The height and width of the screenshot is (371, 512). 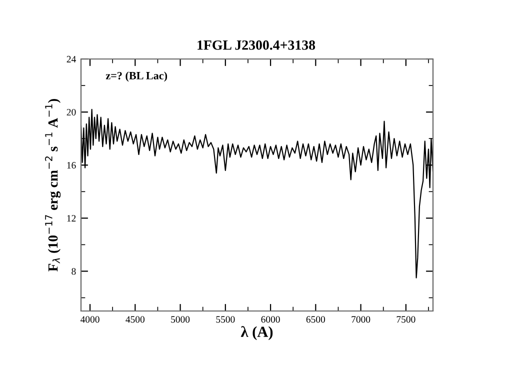 What do you see at coordinates (135, 319) in the screenshot?
I see `x-tick-label: 4500` at bounding box center [135, 319].